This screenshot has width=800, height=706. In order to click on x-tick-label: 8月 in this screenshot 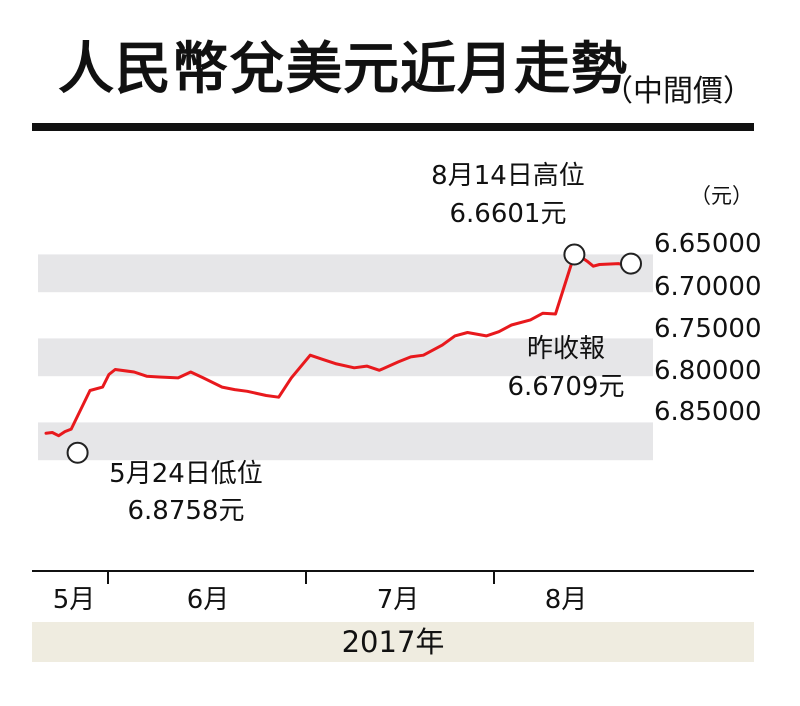, I will do `click(566, 600)`.